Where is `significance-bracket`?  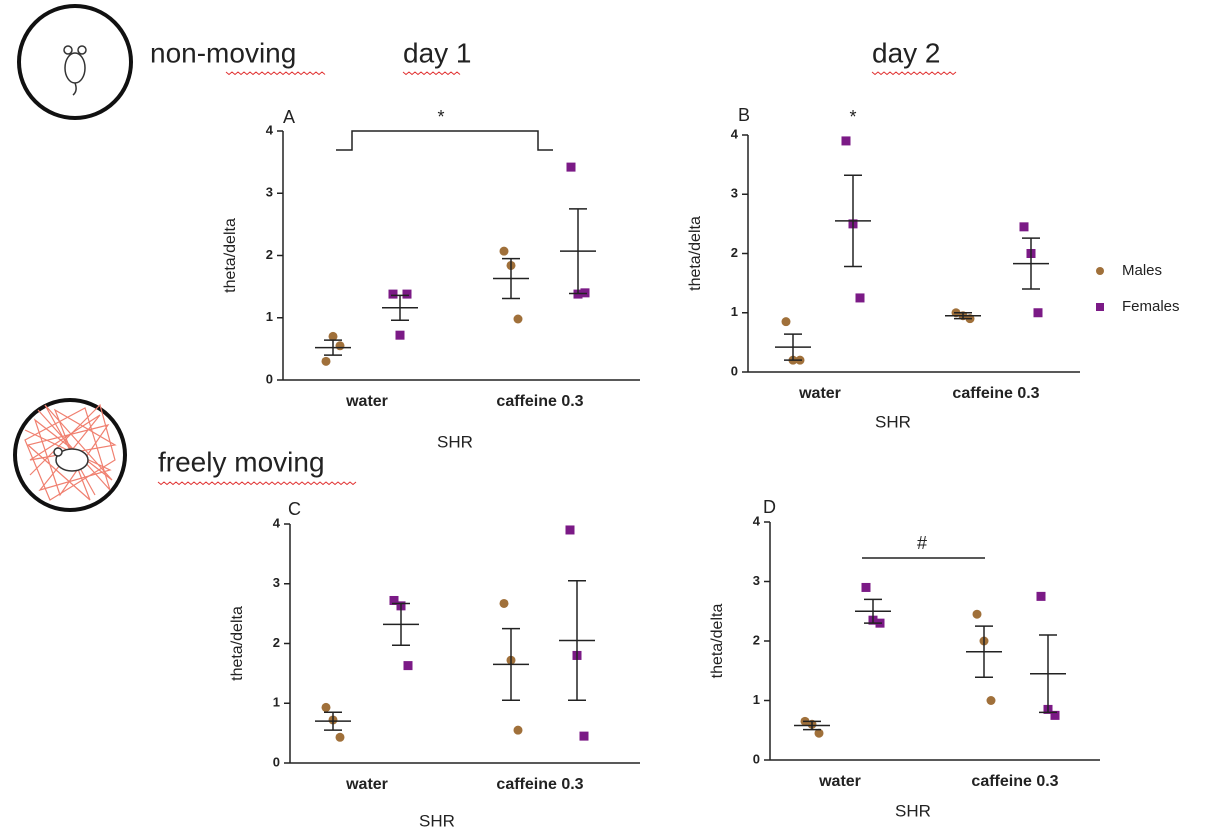
significance-bracket is located at coordinates (444, 140).